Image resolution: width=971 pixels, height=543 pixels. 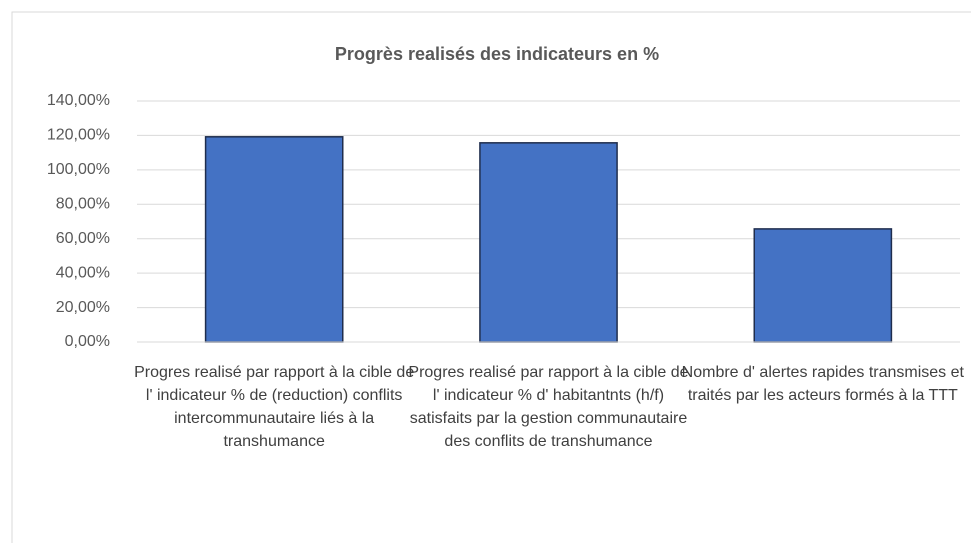 I want to click on y-tick-label: 40,00%, so click(x=83, y=272).